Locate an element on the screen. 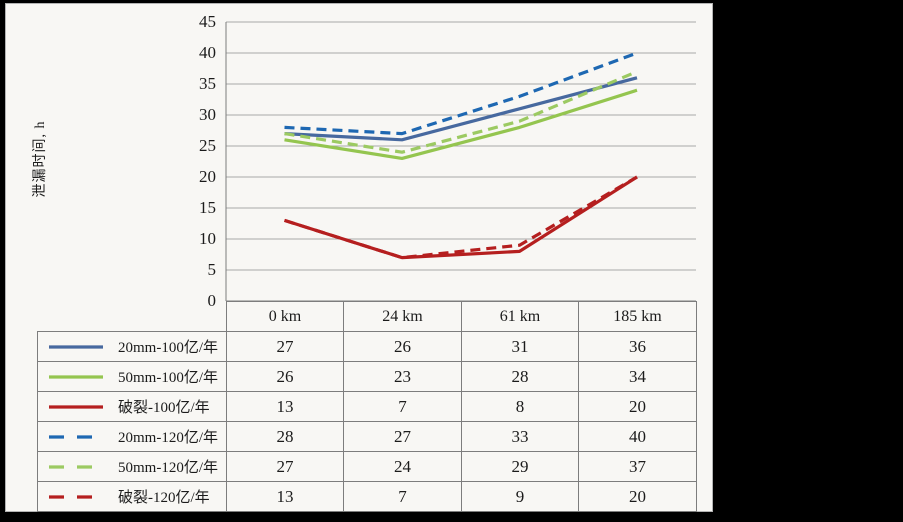 This screenshot has width=903, height=522. legend-cell: 50mm-100亿/年 is located at coordinates (132, 376).